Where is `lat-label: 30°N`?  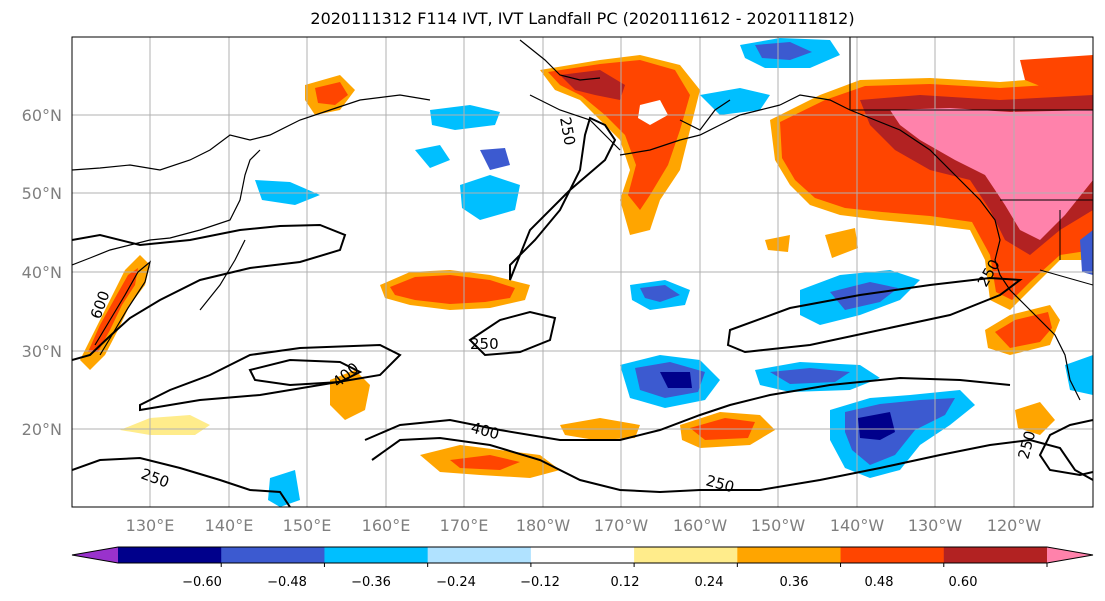 lat-label: 30°N is located at coordinates (42, 351).